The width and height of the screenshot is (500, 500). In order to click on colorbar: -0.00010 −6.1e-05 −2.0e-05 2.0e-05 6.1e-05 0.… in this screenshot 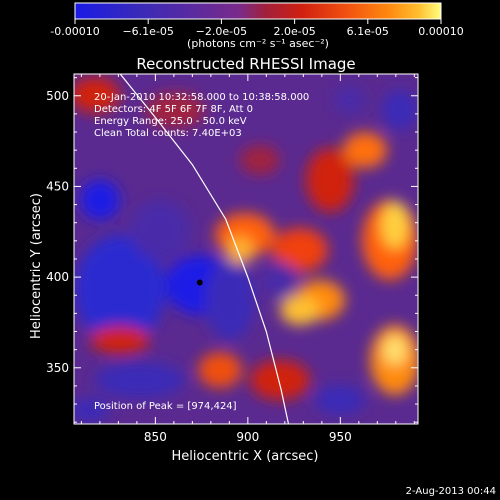, I will do `click(257, 26)`.